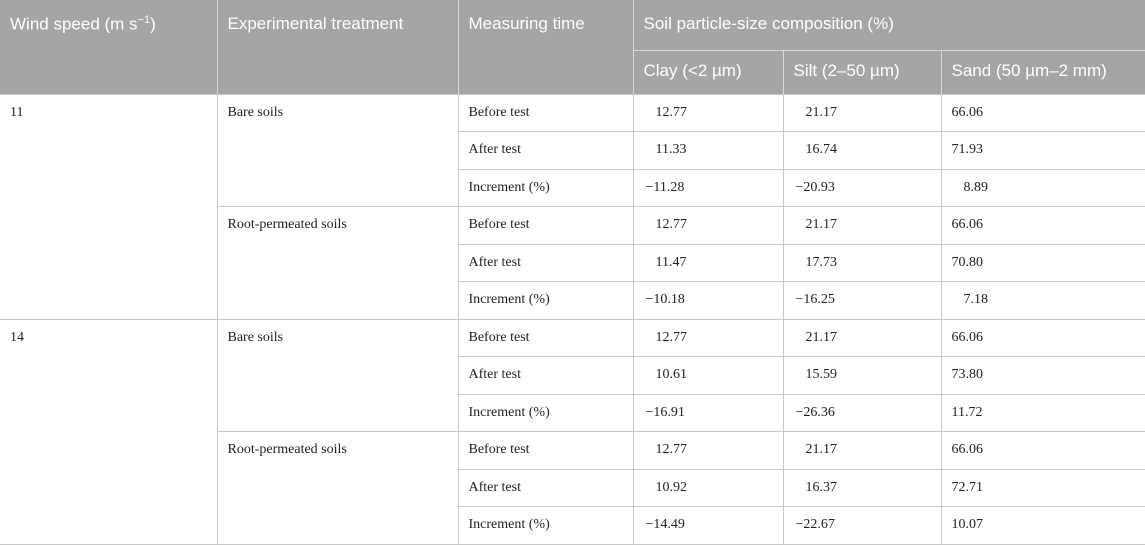  Describe the element at coordinates (1042, 262) in the screenshot. I see `sand-cell: 70.80` at that location.